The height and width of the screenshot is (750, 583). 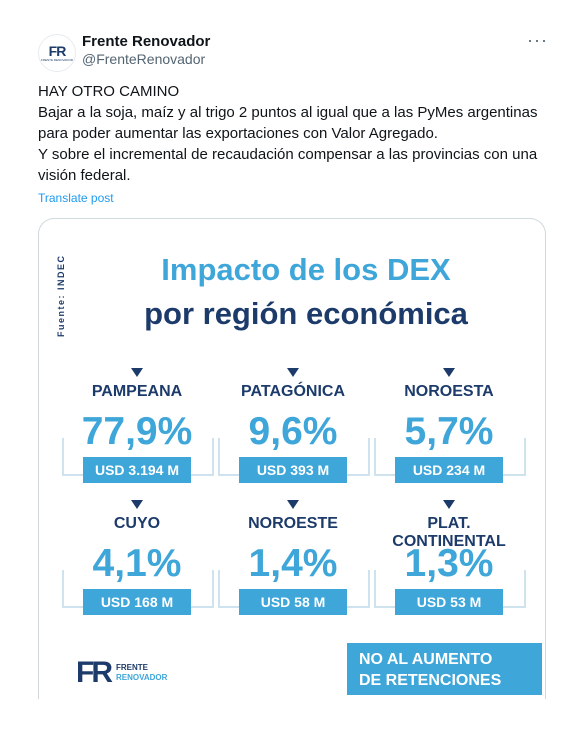 I want to click on avatar: FR FRENTE RENOVADOR, so click(x=57, y=53).